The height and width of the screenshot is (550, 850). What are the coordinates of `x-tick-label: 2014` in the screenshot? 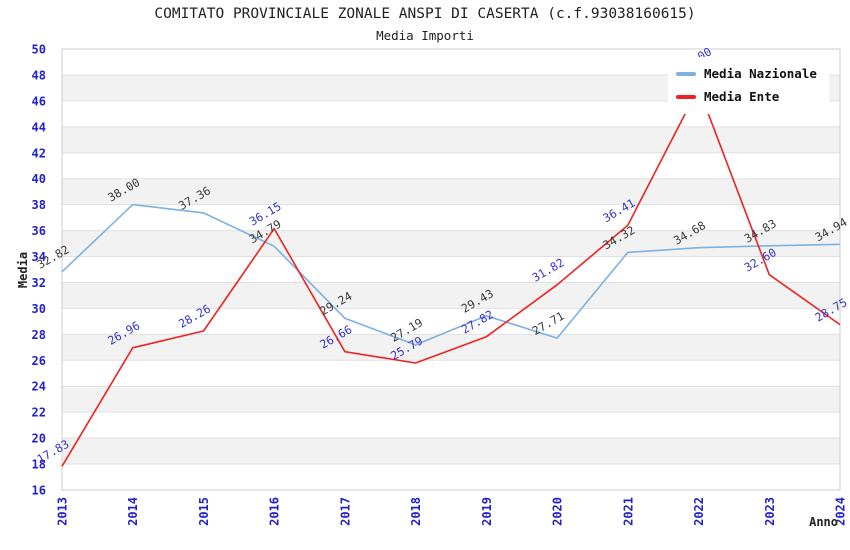 It's located at (133, 511).